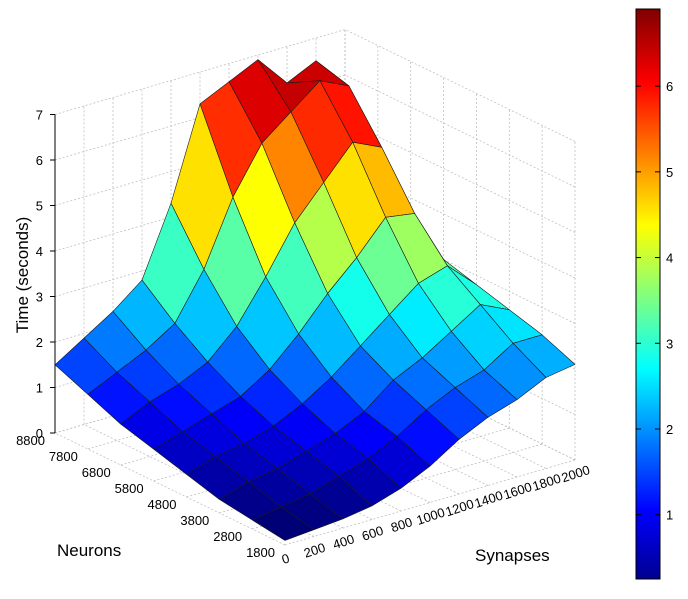  I want to click on colorbar-tick-label: 6, so click(669, 86).